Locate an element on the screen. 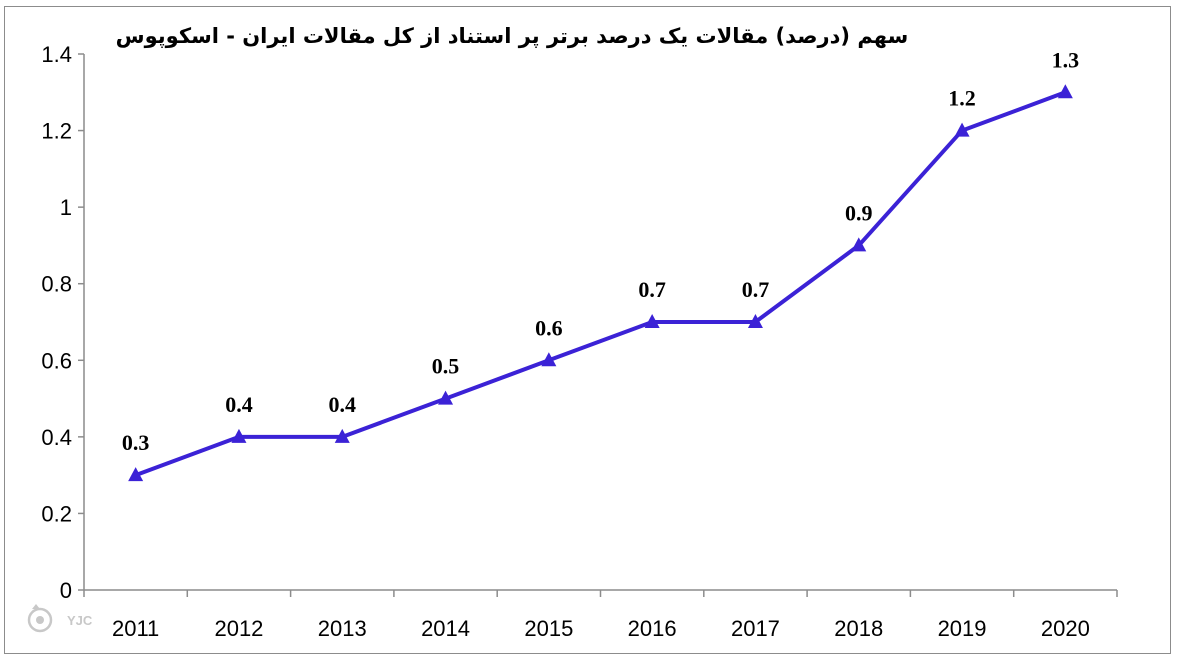 This screenshot has height=662, width=1186. data-label: 0.5 is located at coordinates (446, 366).